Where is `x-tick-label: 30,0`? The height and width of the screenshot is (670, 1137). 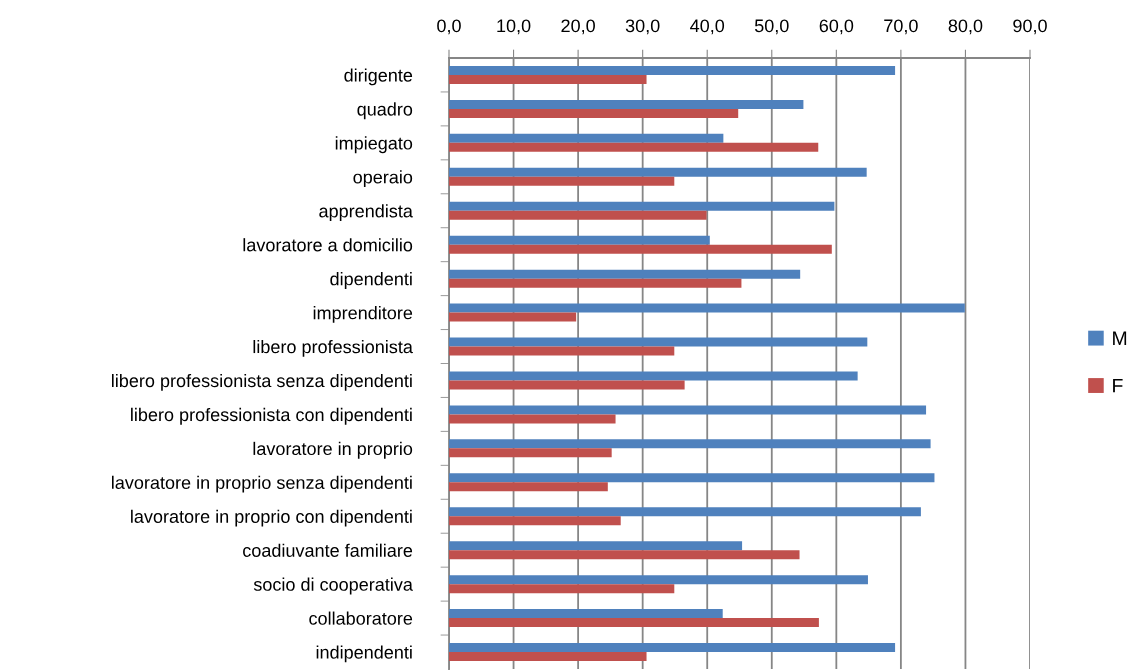
x-tick-label: 30,0 is located at coordinates (642, 27).